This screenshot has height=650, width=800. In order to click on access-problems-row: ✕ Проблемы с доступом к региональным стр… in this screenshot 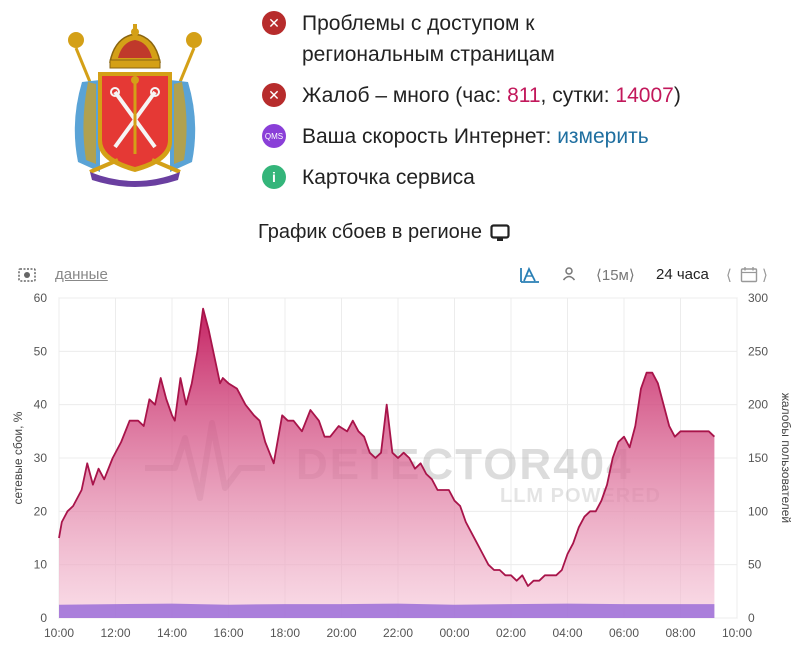, I will do `click(527, 39)`.